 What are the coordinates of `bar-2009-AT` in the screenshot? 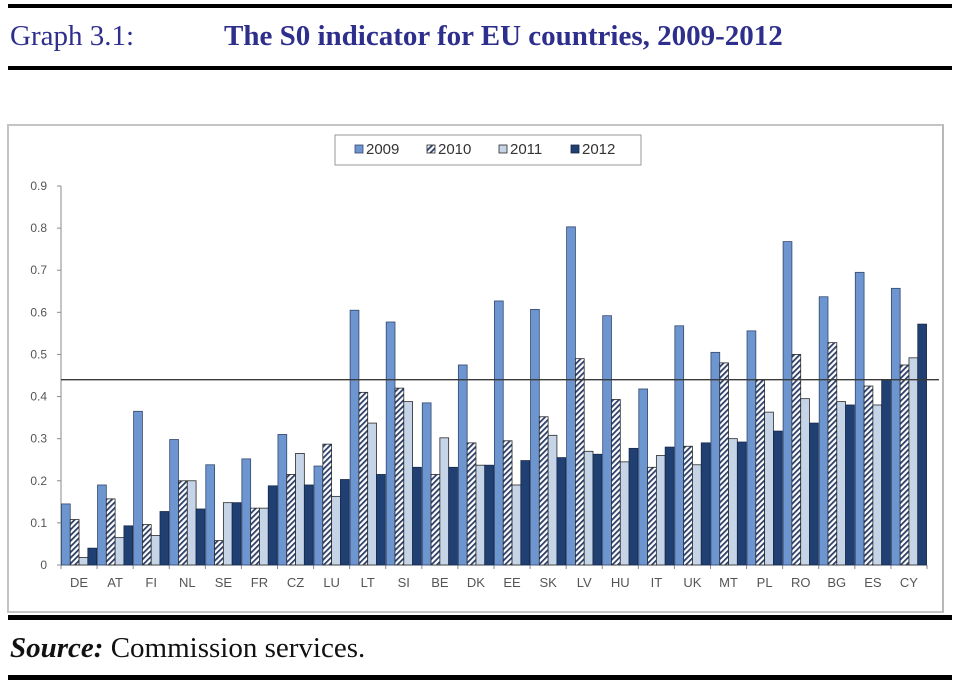 It's located at (102, 525).